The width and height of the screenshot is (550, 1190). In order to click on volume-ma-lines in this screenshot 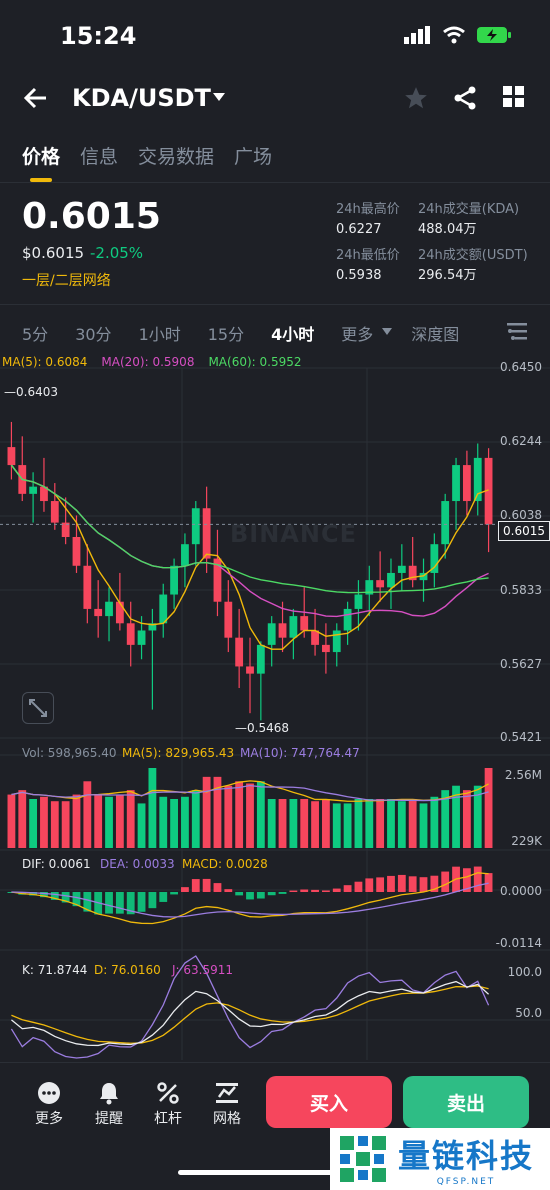, I will do `click(250, 791)`.